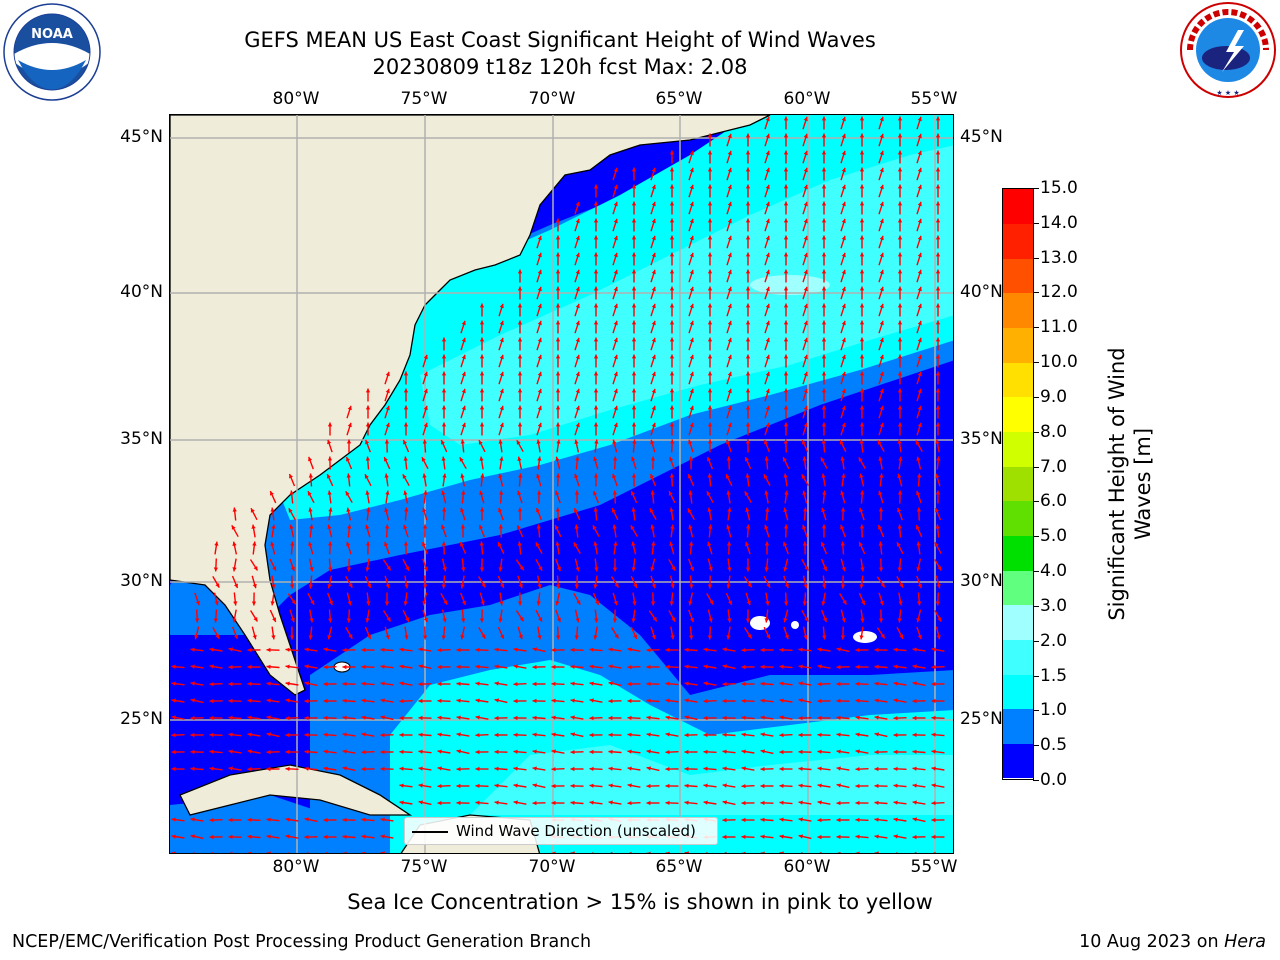 The image size is (1280, 960). Describe the element at coordinates (981, 719) in the screenshot. I see `lat-label-right: 25°N` at that location.